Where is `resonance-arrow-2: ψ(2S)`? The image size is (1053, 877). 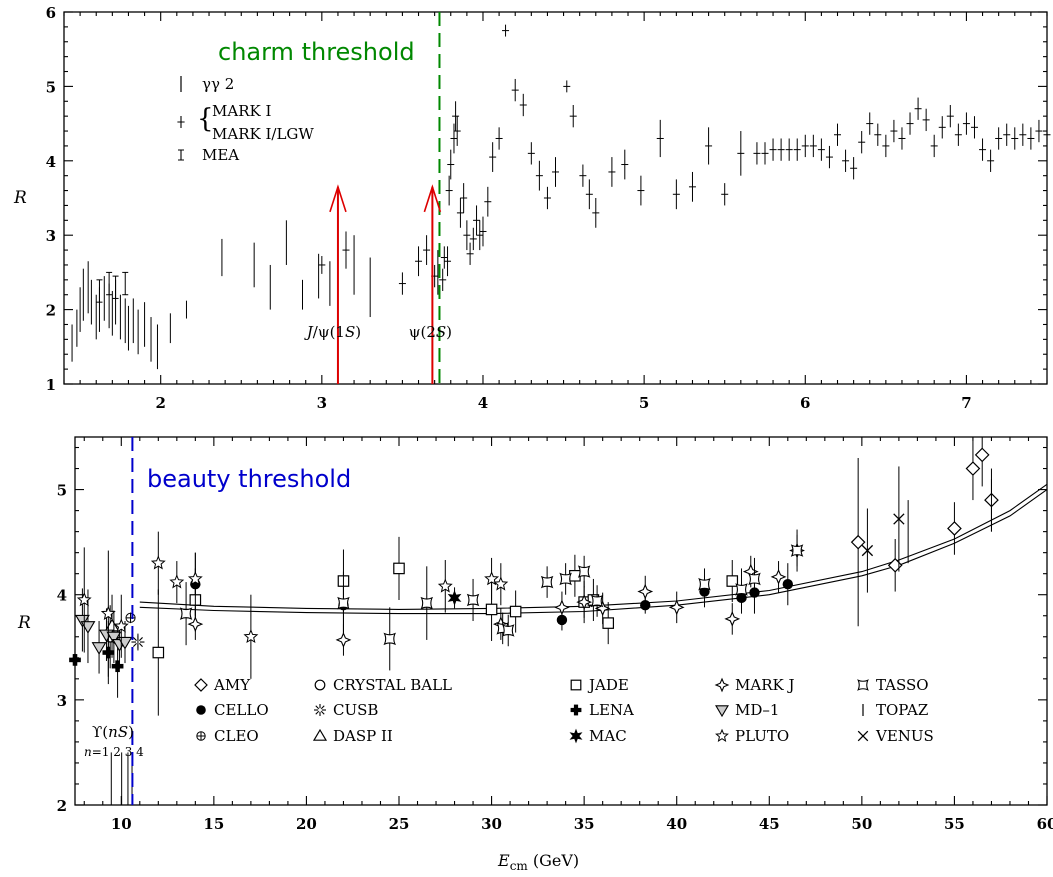
resonance-arrow-2: ψ(2S) is located at coordinates (430, 284).